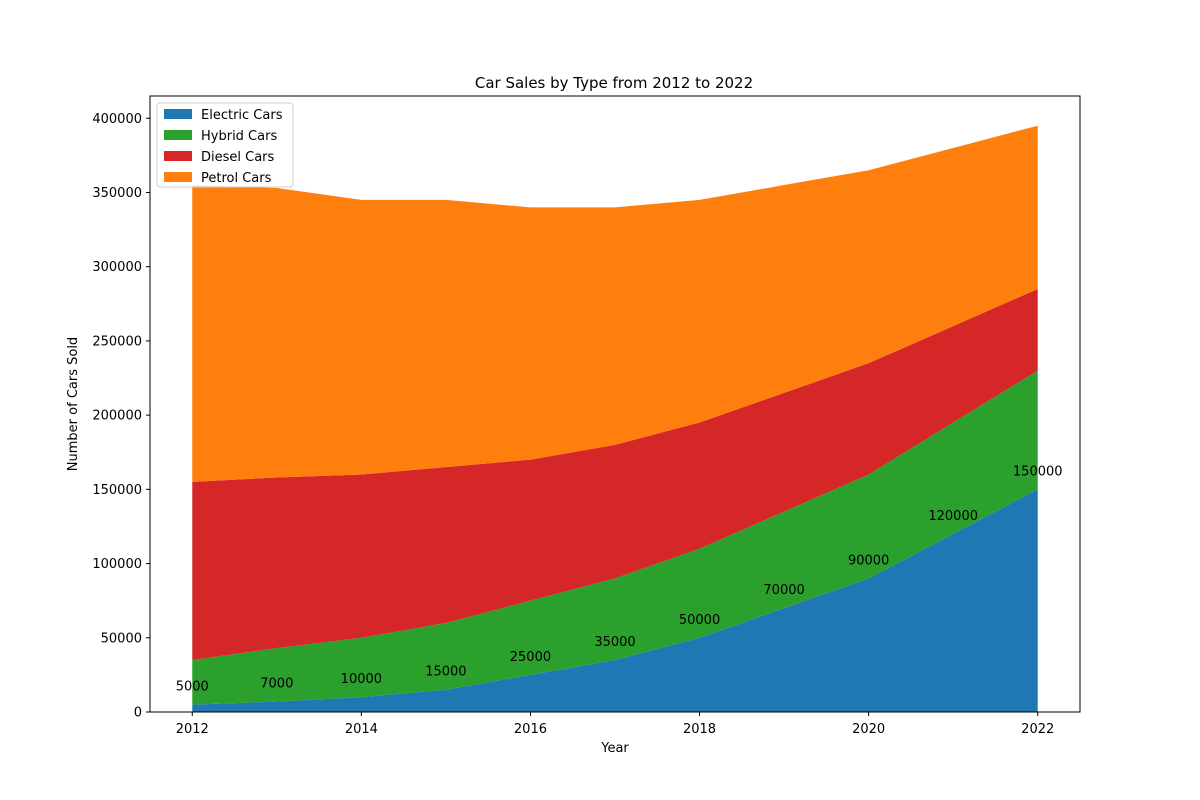 This screenshot has height=800, width=1200. I want to click on legend-label-diesel-cars: Diesel Cars, so click(238, 157).